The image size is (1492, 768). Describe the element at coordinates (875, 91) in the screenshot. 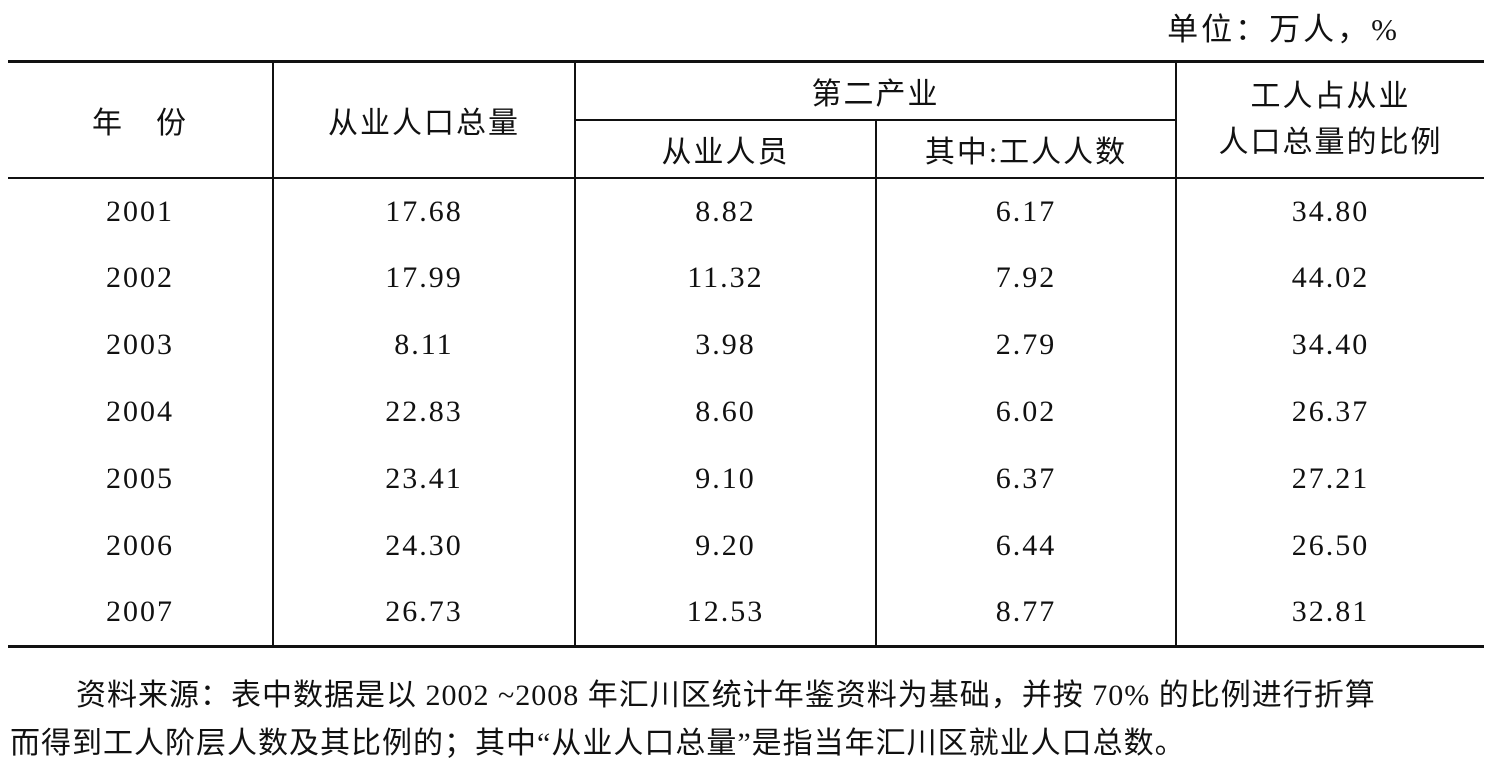

I see `header-cell: 第二产业` at that location.